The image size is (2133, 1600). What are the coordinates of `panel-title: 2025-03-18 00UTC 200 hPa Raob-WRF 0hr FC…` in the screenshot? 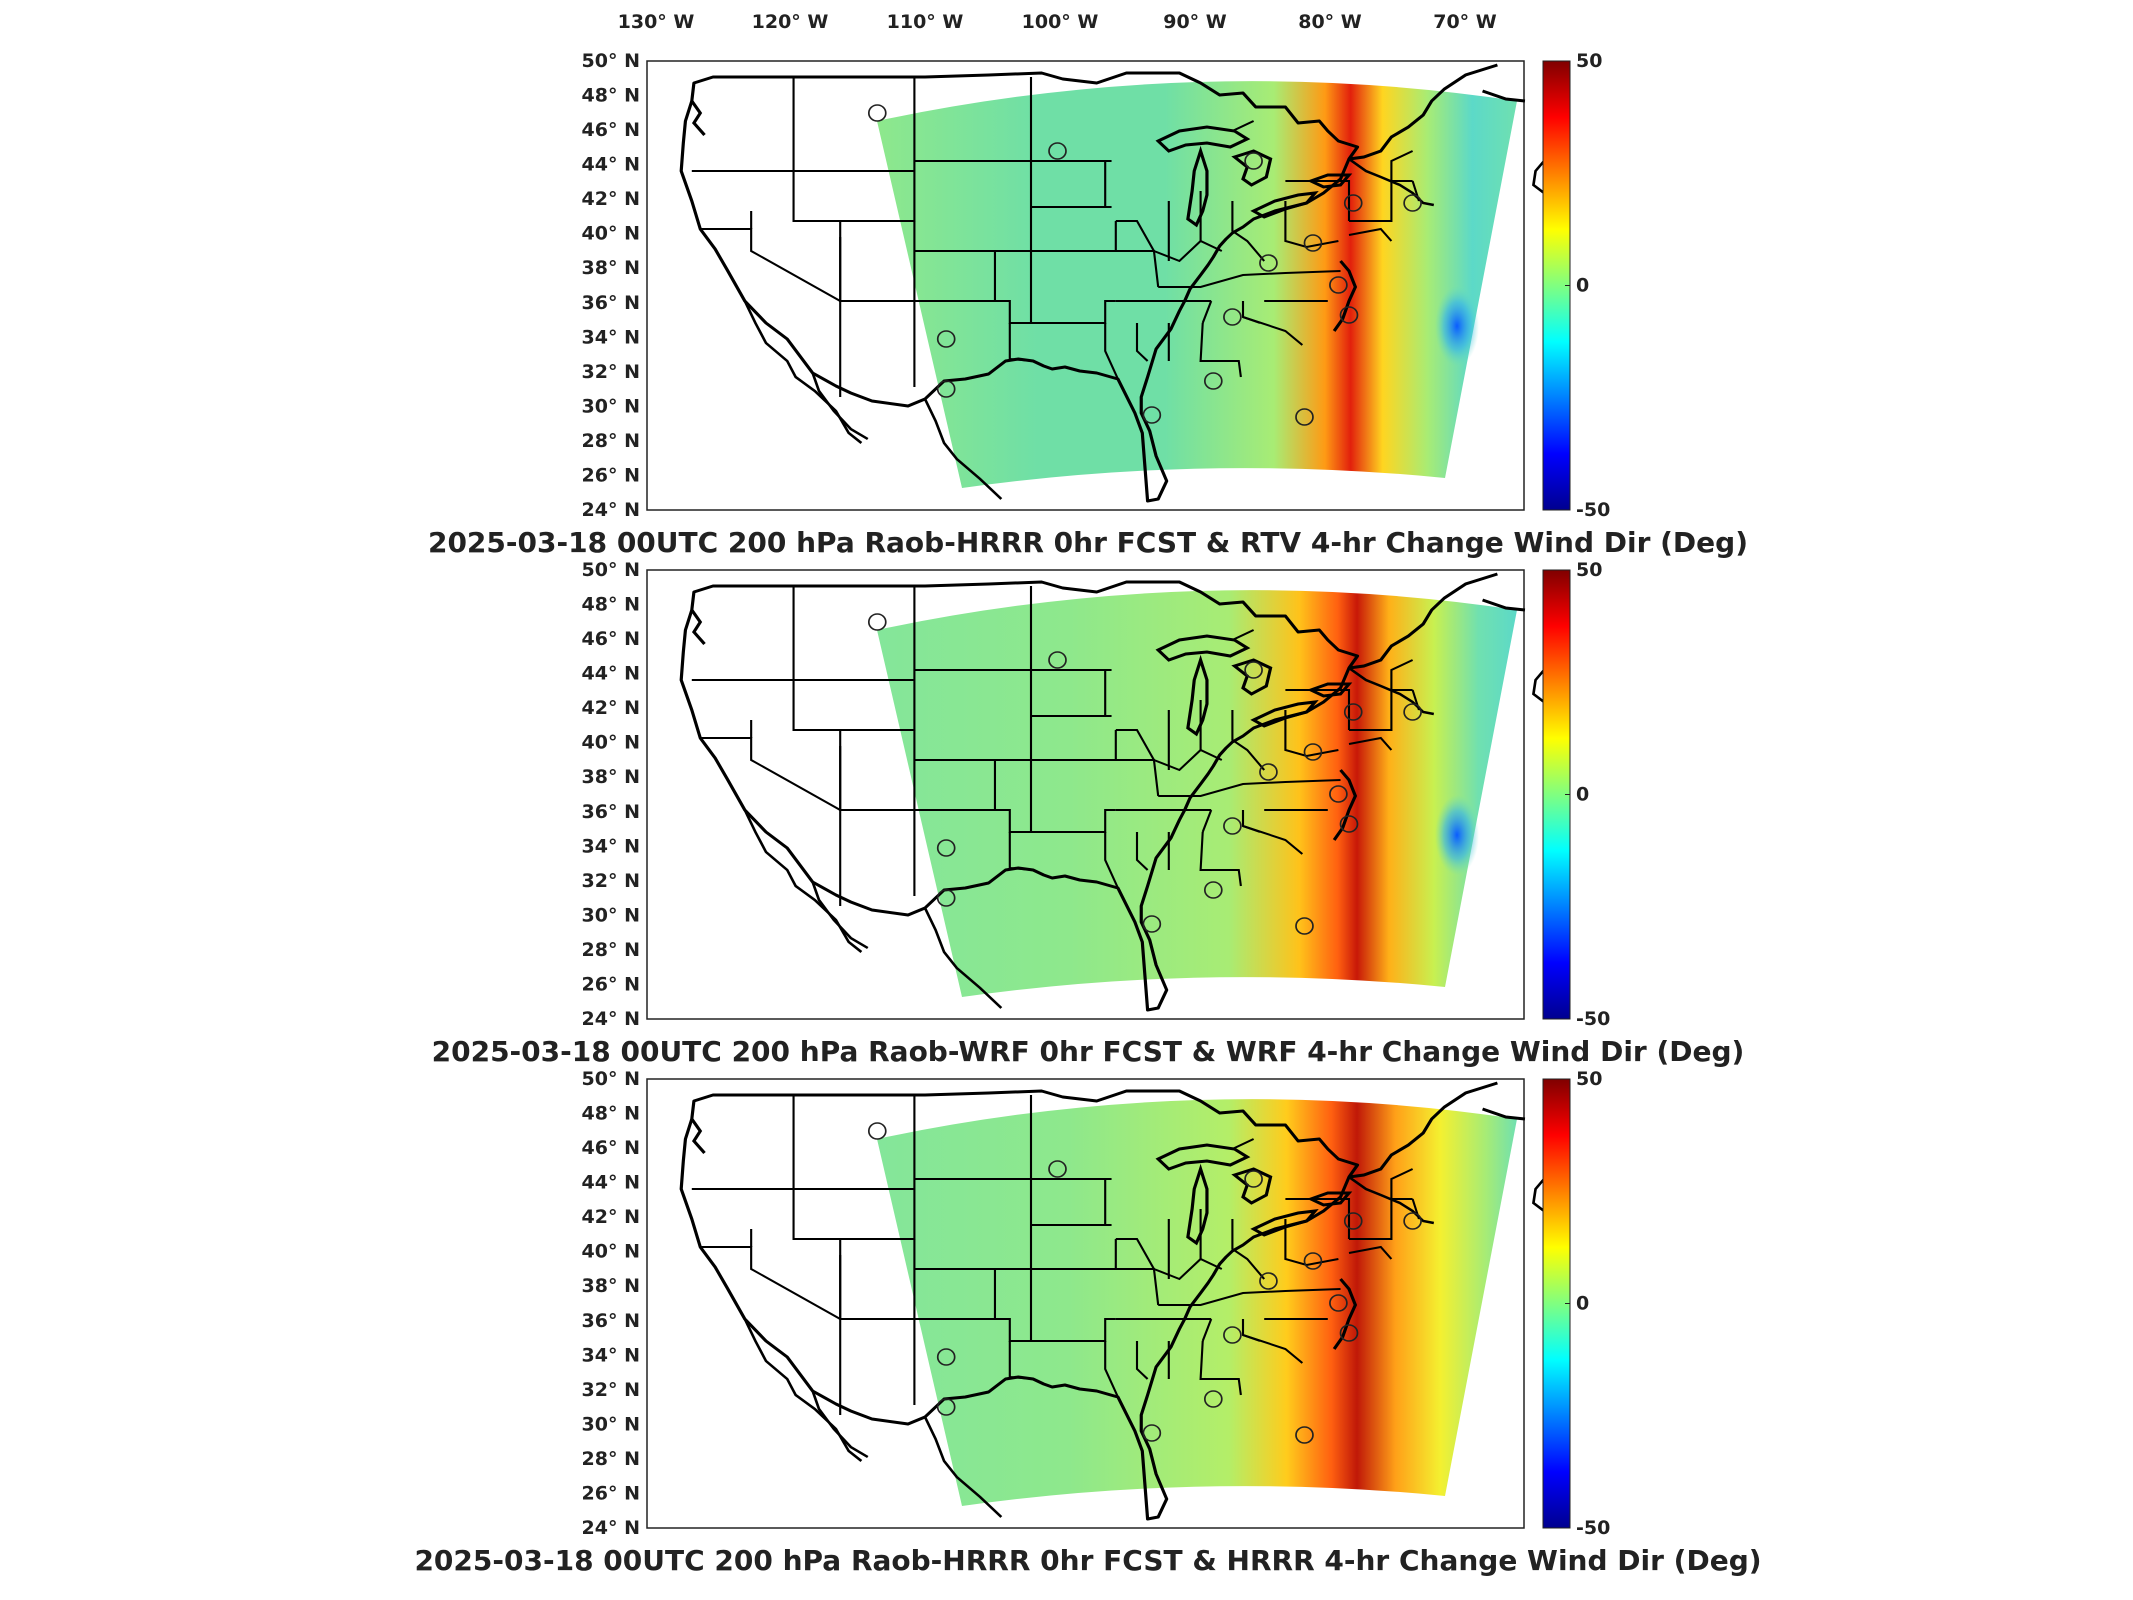 It's located at (1088, 1051).